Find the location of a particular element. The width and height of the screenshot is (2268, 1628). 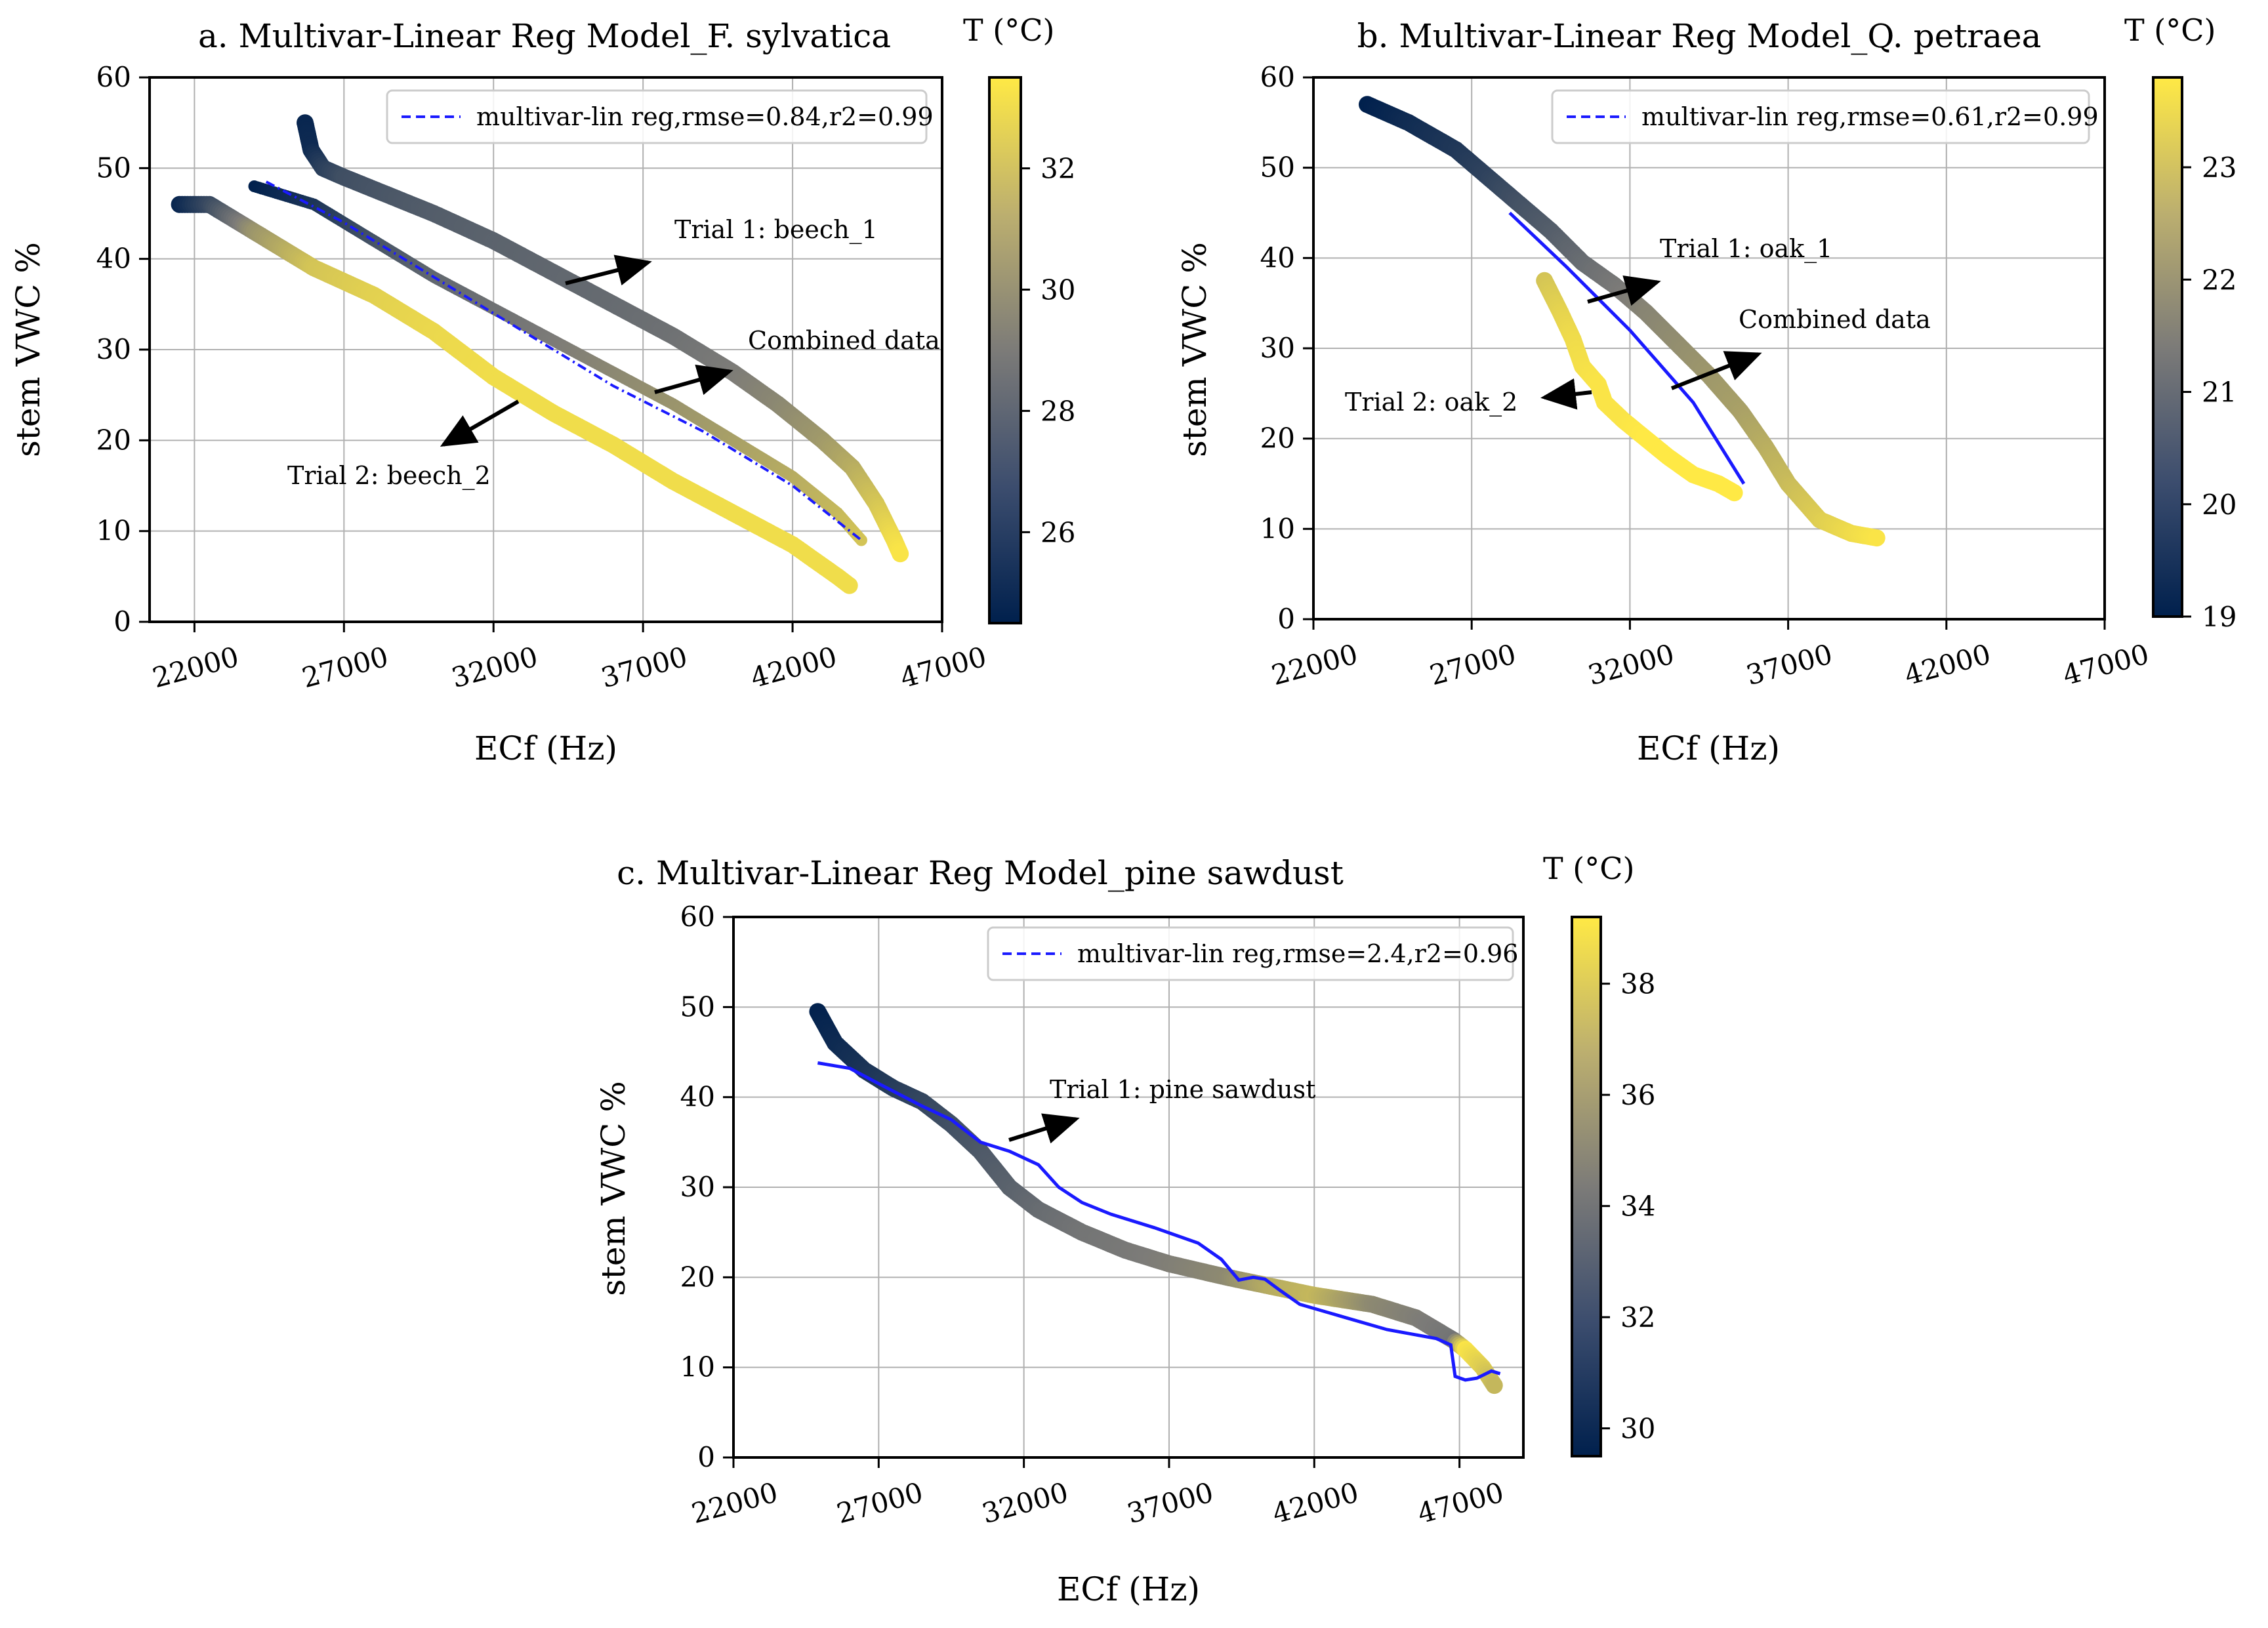

annotation-label: Trial 2: beech_2 is located at coordinates (389, 476).